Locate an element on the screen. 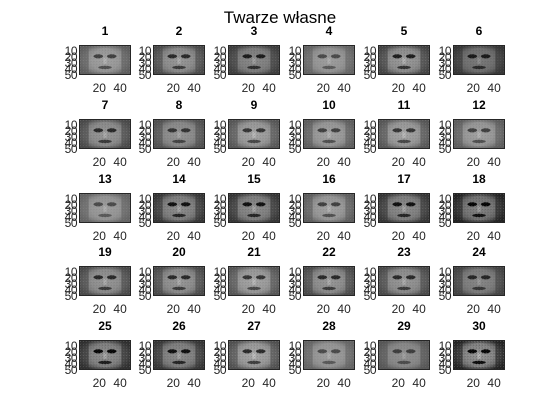  eigenface-panel-13: 13 10 20 30 40 50 20 40 is located at coordinates (98, 207).